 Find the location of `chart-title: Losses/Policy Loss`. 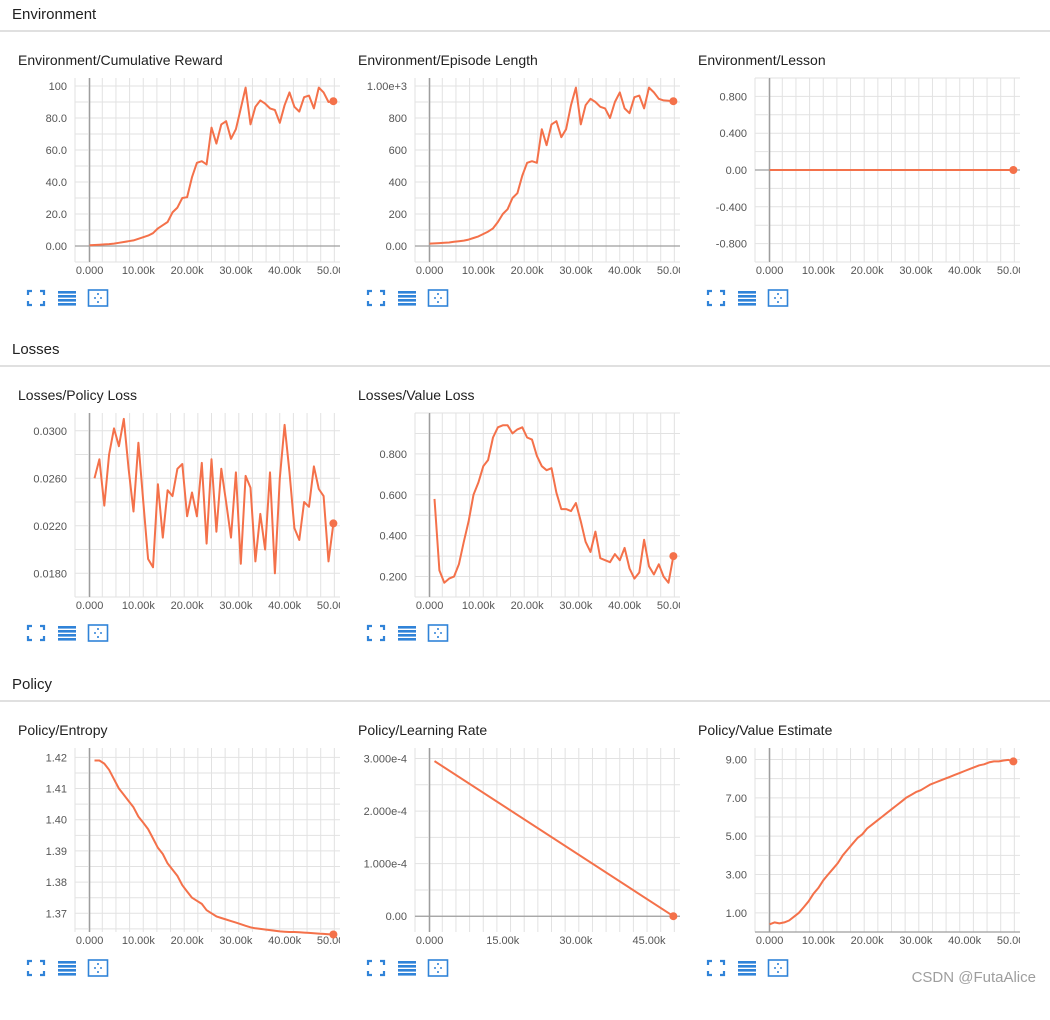

chart-title: Losses/Policy Loss is located at coordinates (78, 395).